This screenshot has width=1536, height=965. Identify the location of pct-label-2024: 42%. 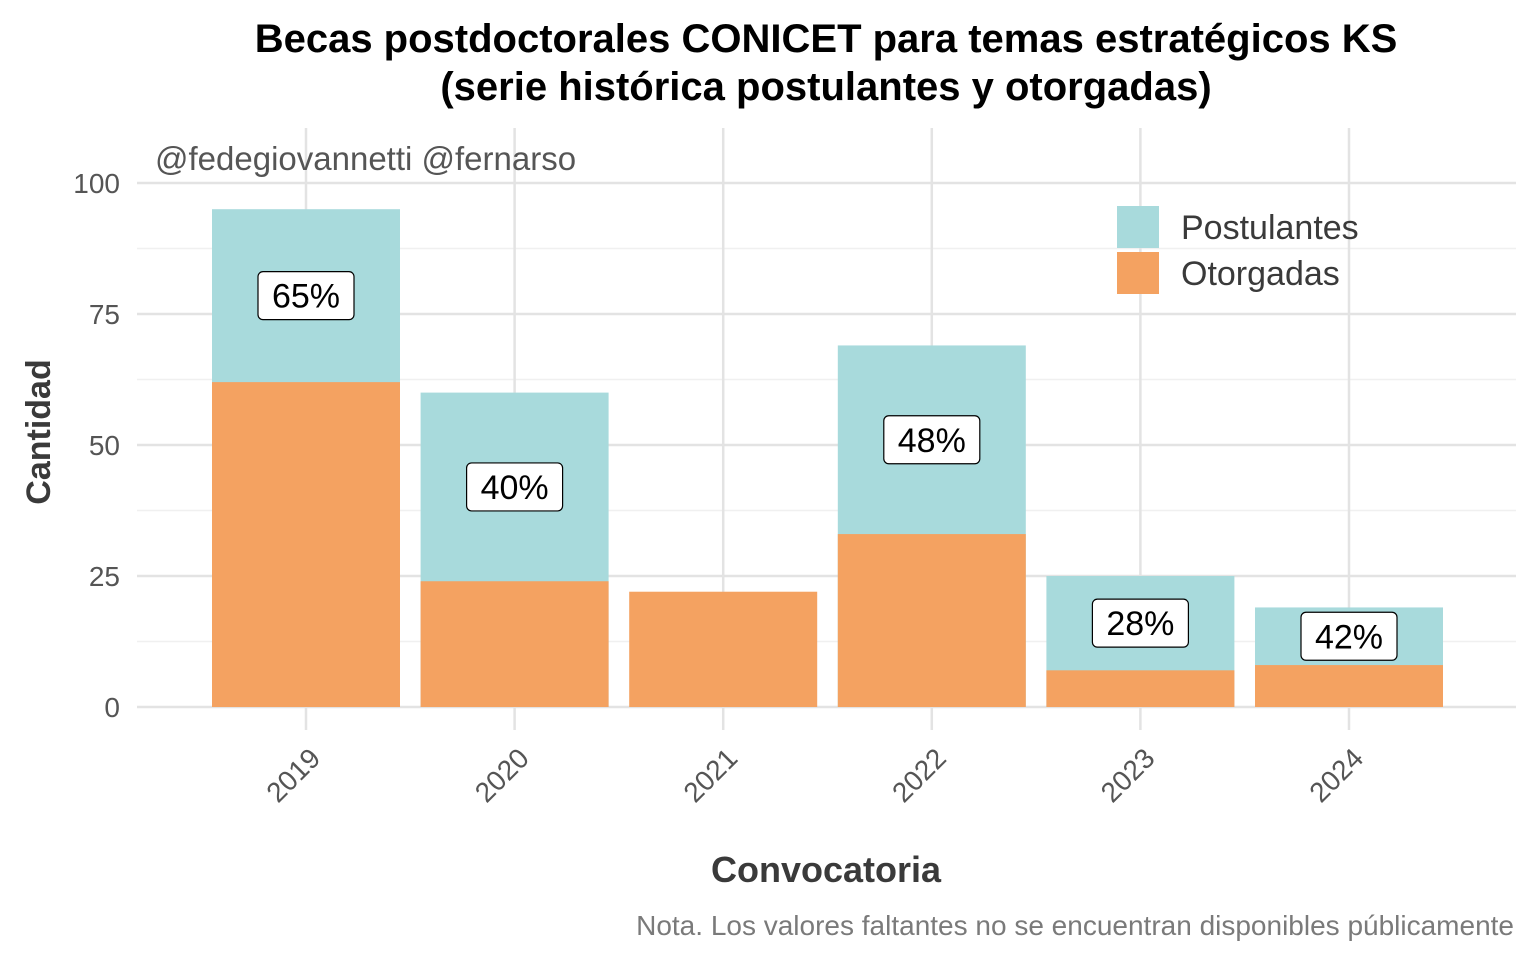
(1349, 636).